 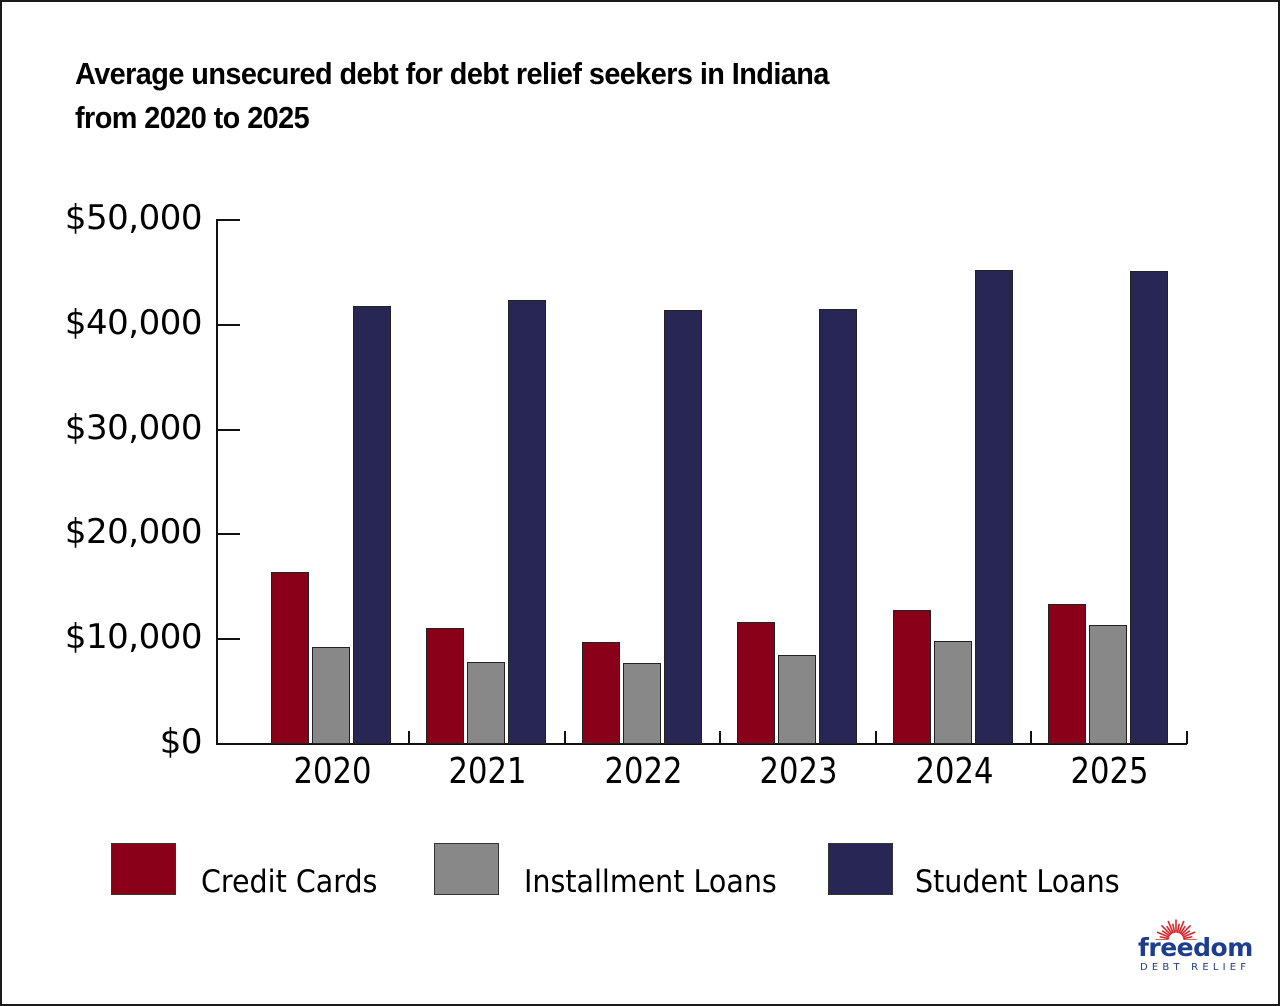 I want to click on bar-student-loans-2021, so click(x=527, y=521).